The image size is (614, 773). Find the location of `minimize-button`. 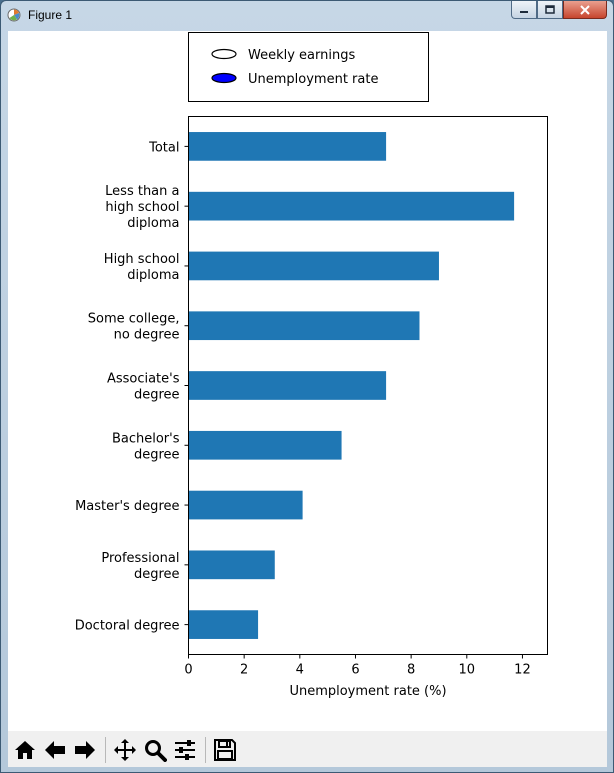

minimize-button is located at coordinates (524, 10).